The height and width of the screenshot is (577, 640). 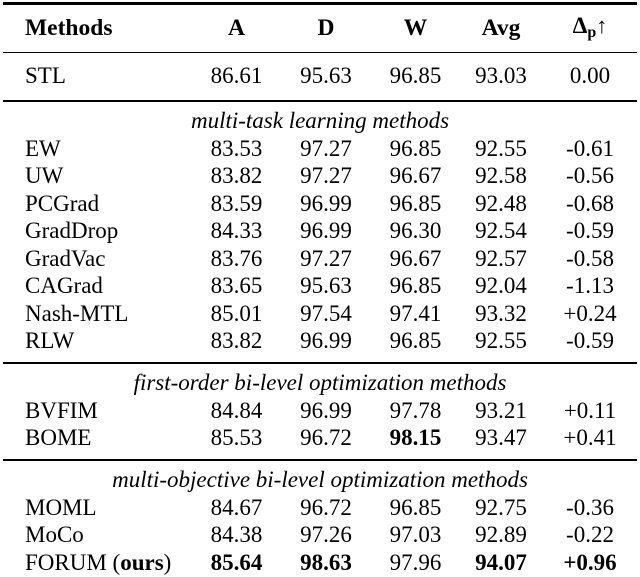 What do you see at coordinates (236, 286) in the screenshot?
I see `cell-value: 83.65` at bounding box center [236, 286].